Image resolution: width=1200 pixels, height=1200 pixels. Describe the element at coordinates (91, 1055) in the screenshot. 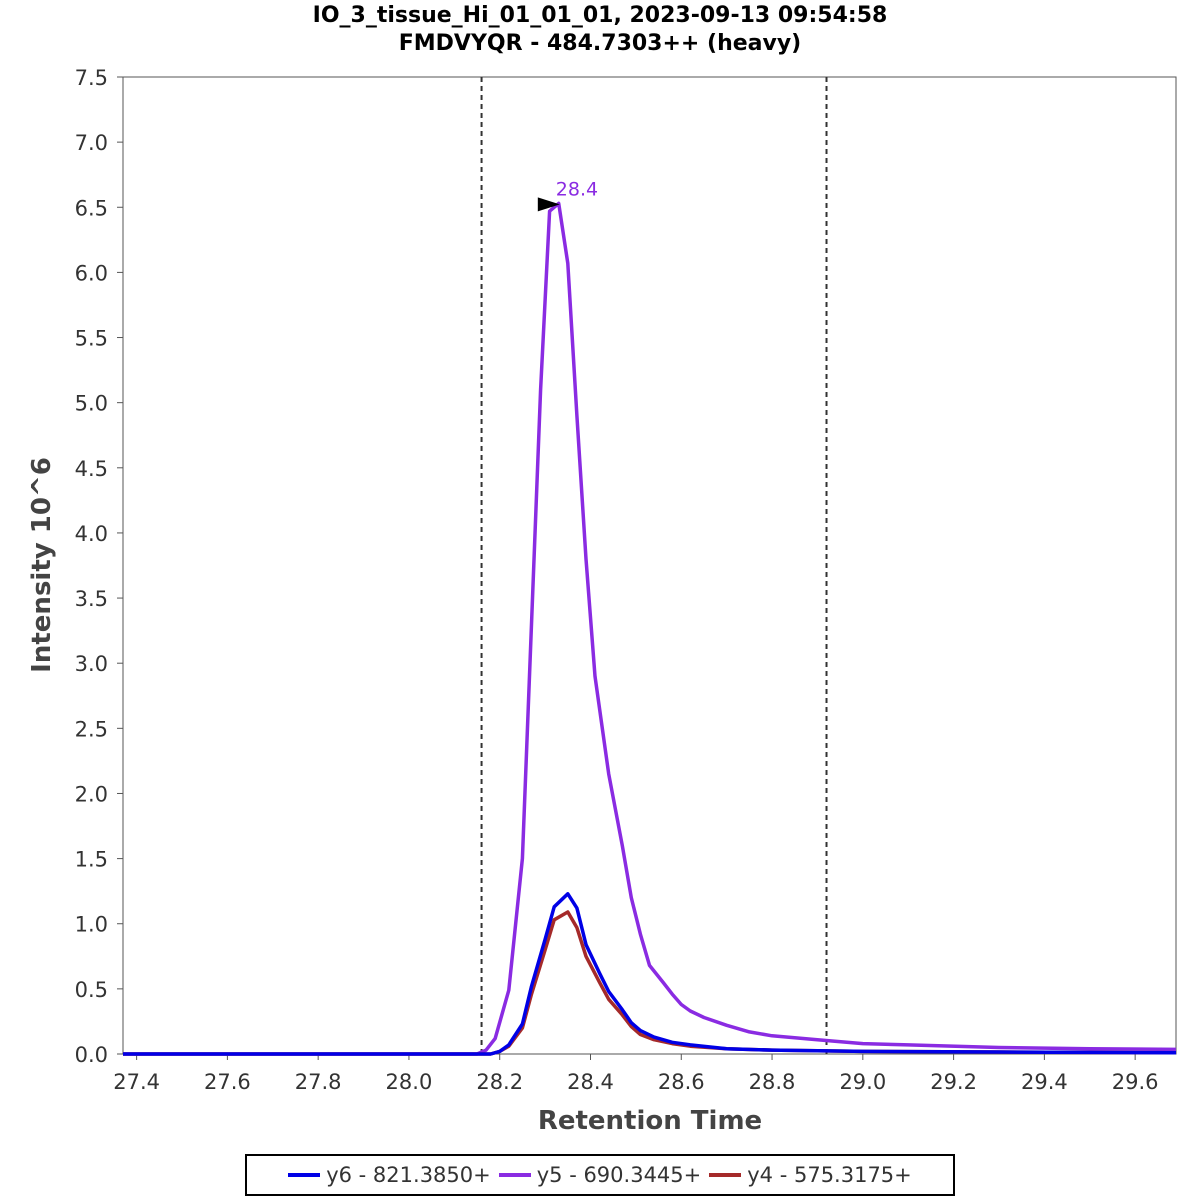

I see `y-tick-label: 0.0` at that location.